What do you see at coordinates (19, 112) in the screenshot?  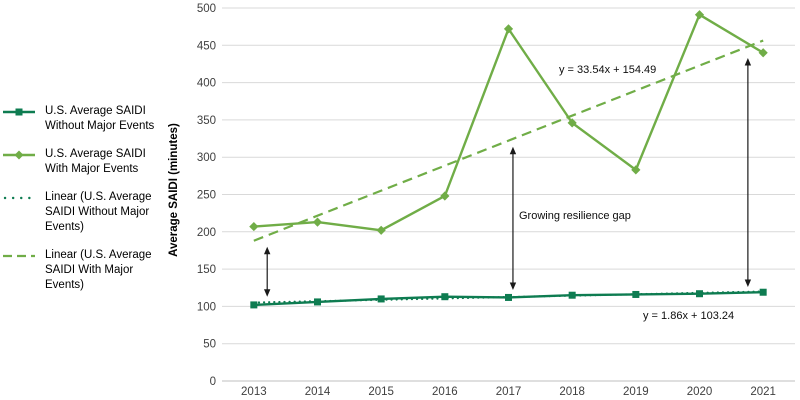 I see `solid-line-square-marker-icon` at bounding box center [19, 112].